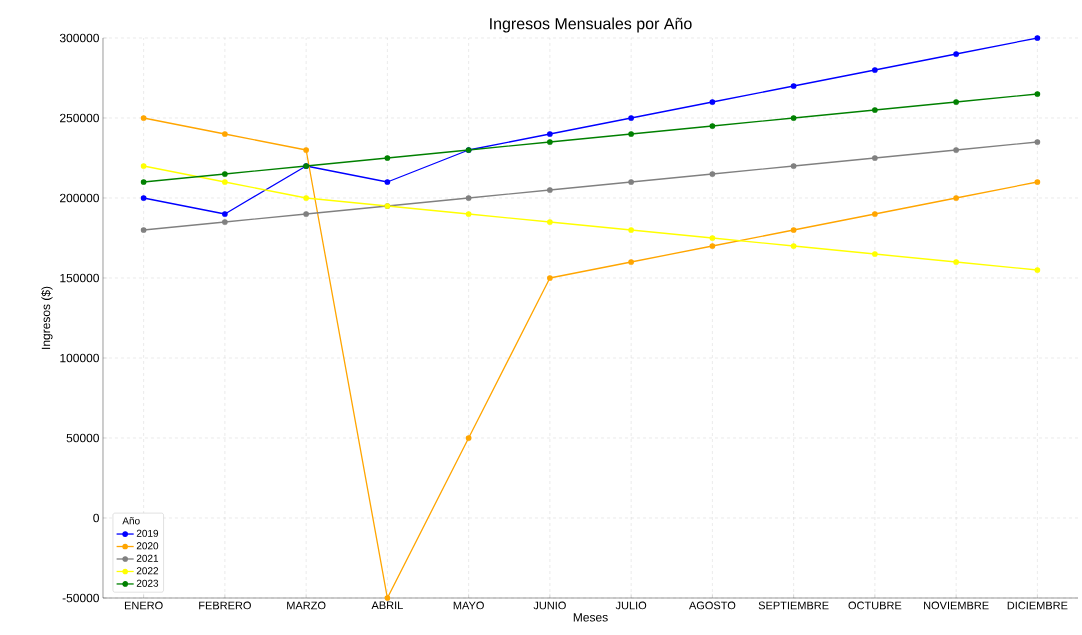  Describe the element at coordinates (225, 605) in the screenshot. I see `x-tick-label: FEBRERO` at that location.